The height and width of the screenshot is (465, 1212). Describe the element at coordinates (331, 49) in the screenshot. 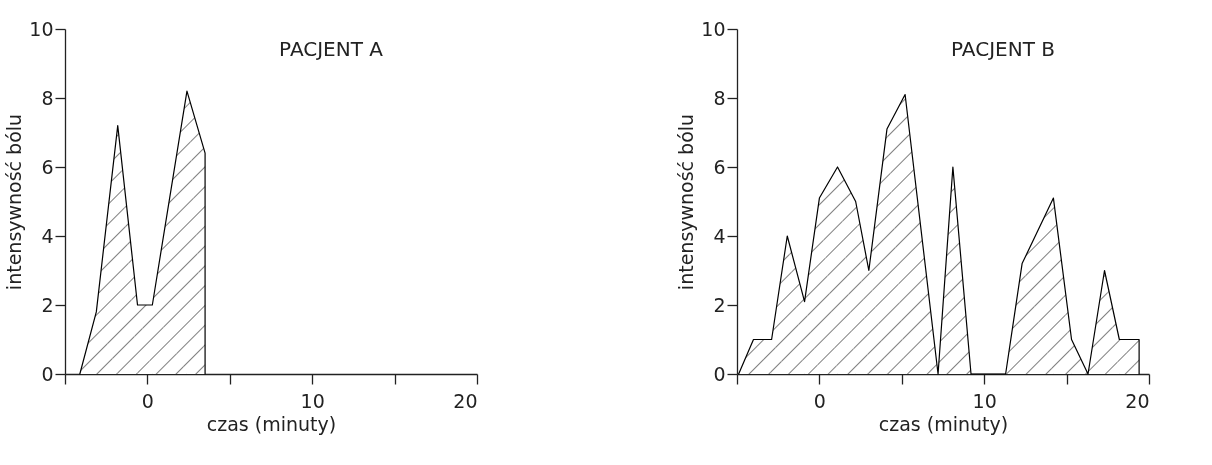

I see `chart-title: PACJENT A` at that location.